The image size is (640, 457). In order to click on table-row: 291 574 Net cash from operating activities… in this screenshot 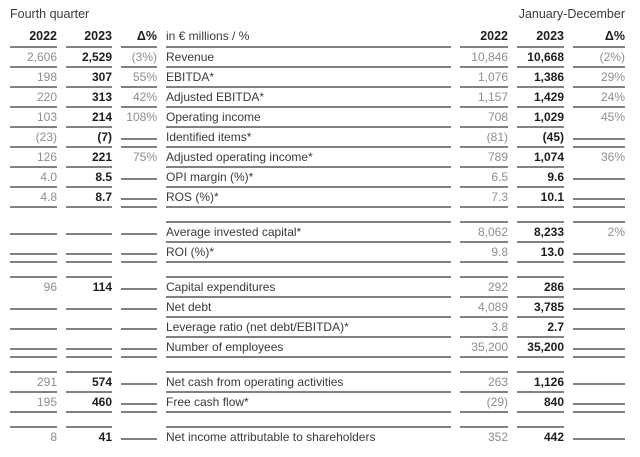, I will do `click(317, 381)`.